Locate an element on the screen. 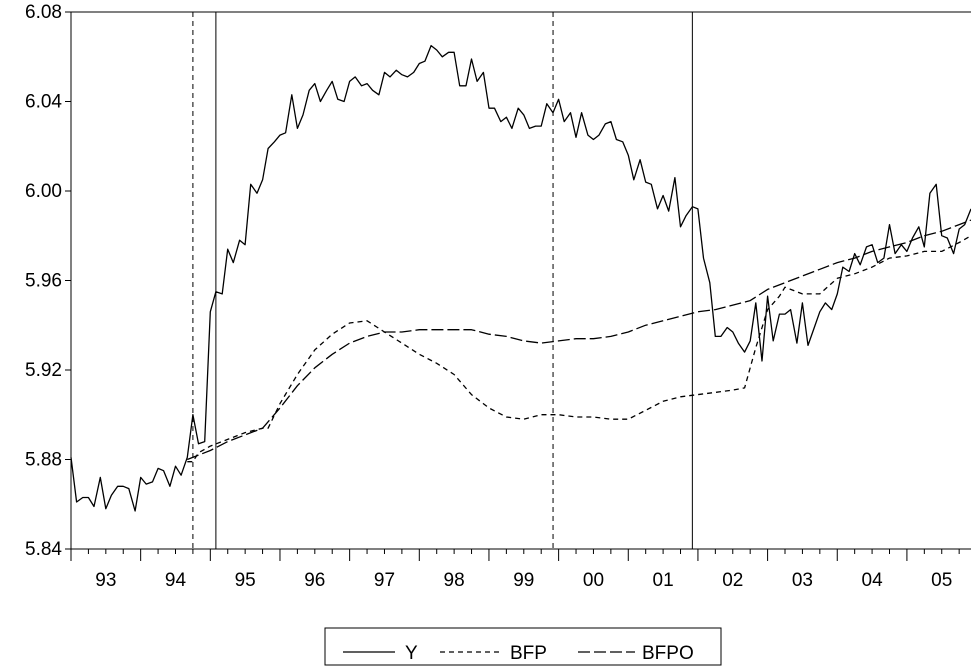 The image size is (971, 671). x-tick-label: 02 is located at coordinates (732, 580).